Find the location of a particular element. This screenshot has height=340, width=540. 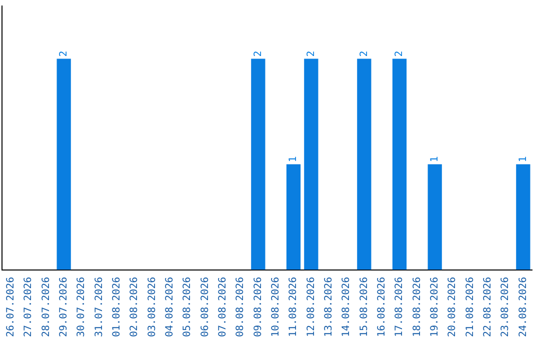

x-tick-label: 10.08.2026 is located at coordinates (276, 307).